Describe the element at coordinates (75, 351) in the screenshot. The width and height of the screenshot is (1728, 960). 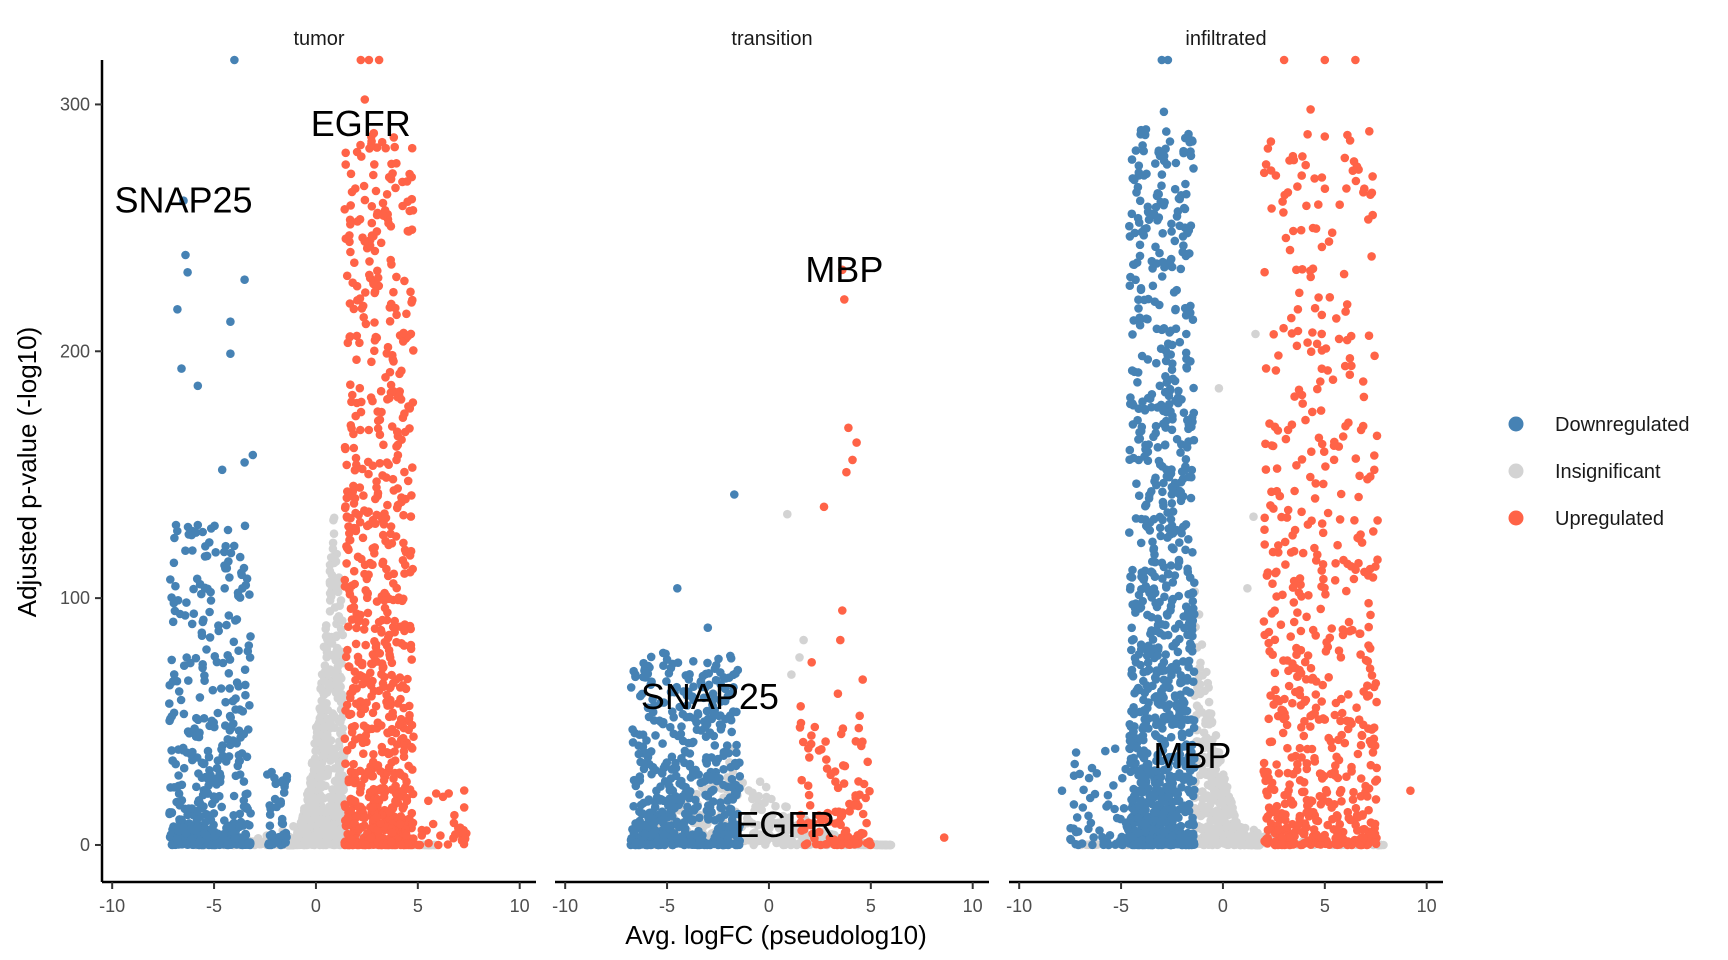
I see `y-tick-label: 200` at that location.